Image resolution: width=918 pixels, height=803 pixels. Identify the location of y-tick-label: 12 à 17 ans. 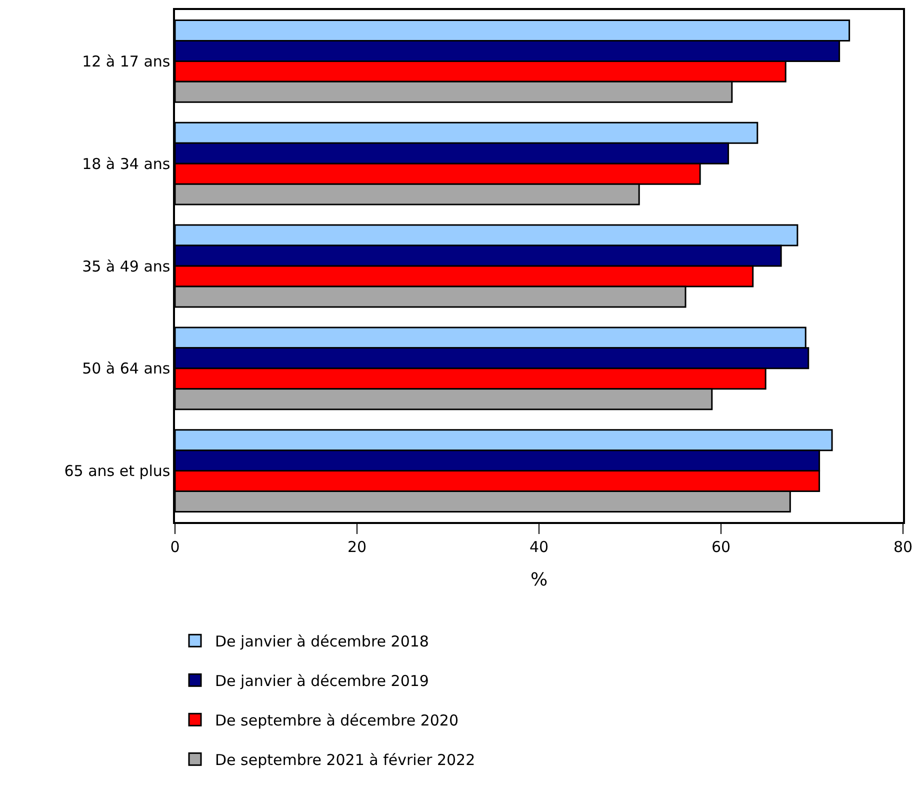
(126, 61).